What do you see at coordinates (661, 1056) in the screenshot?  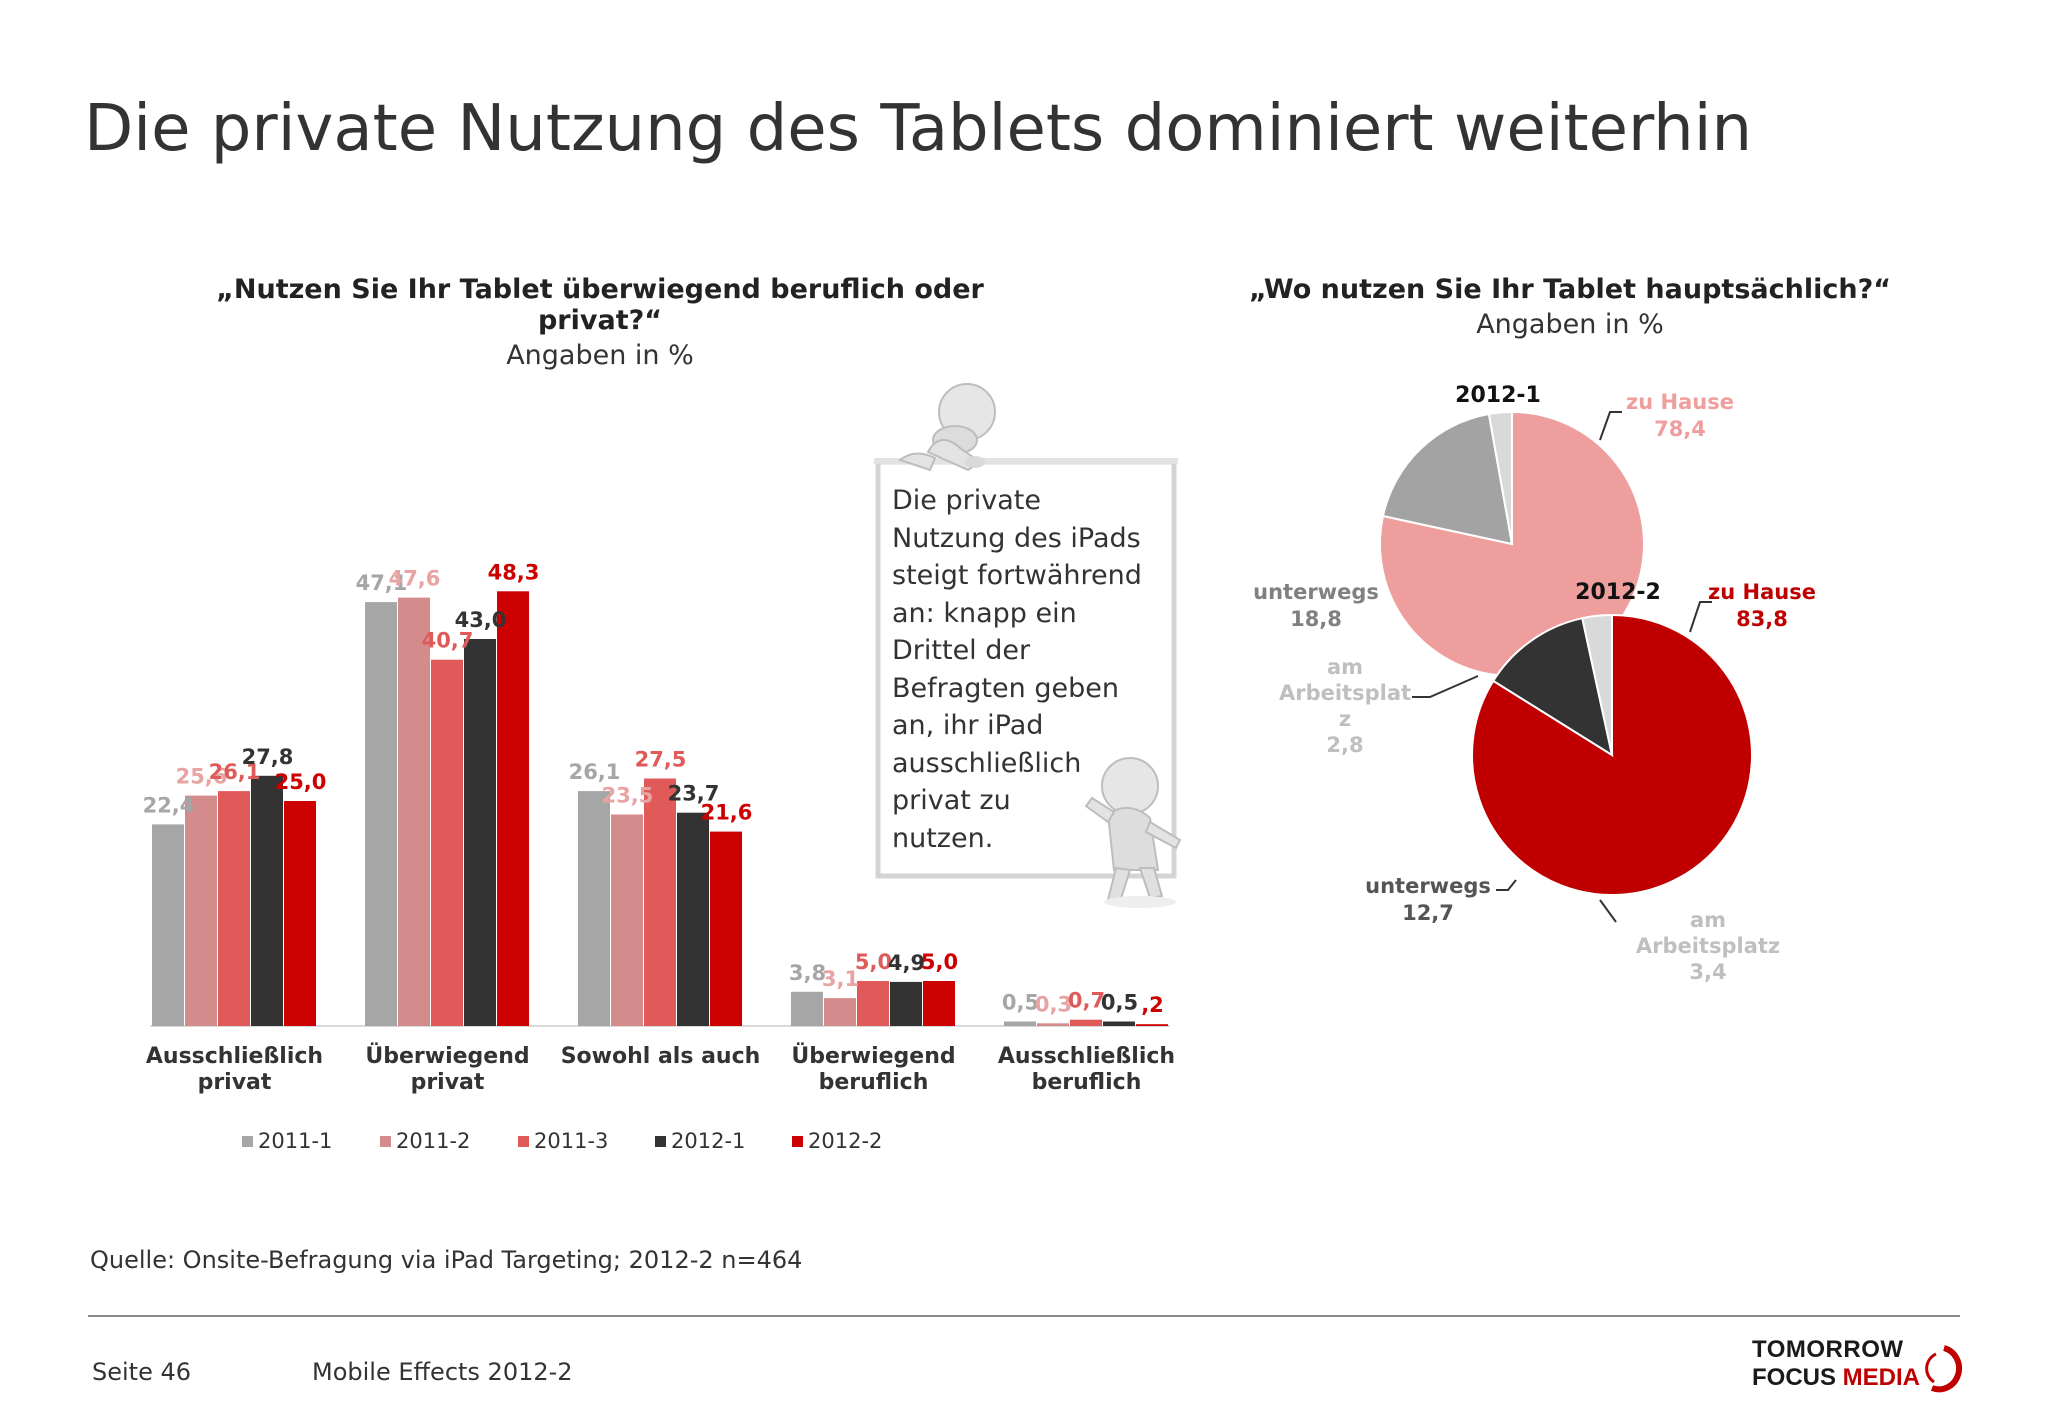 I see `category-label: Sowohl als auch` at bounding box center [661, 1056].